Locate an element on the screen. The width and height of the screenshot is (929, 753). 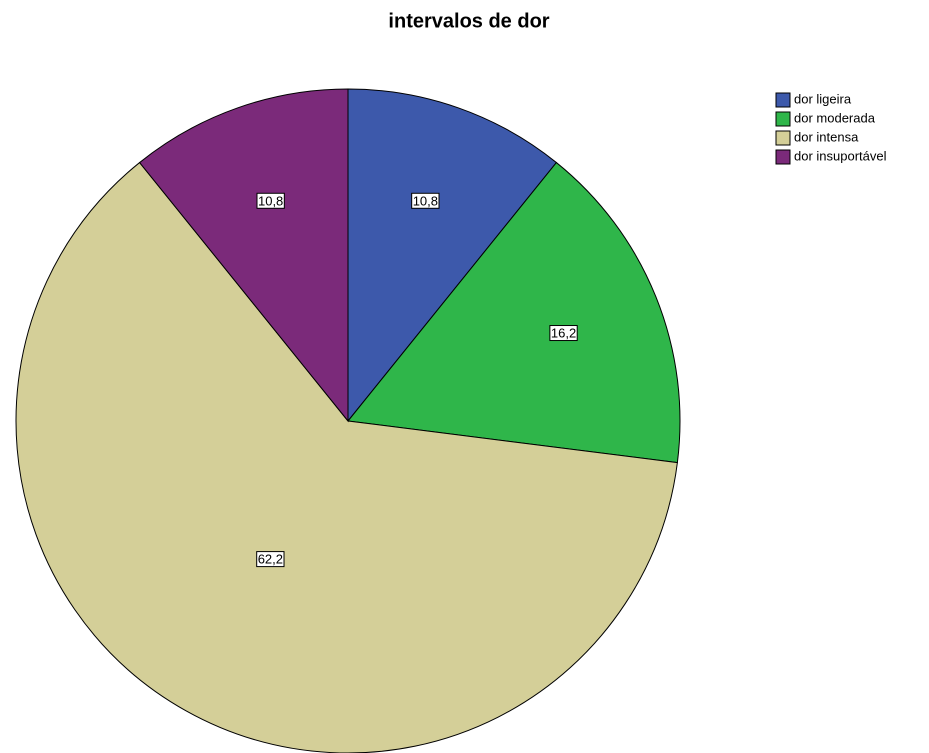
data-label: 16,2 is located at coordinates (563, 333).